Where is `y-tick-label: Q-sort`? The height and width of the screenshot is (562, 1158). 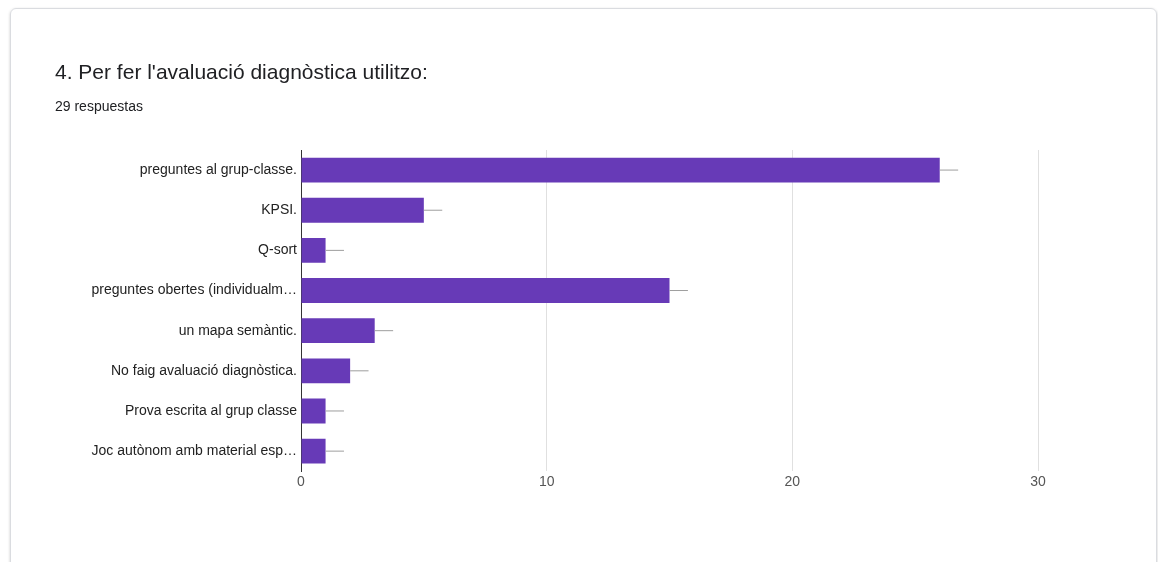 y-tick-label: Q-sort is located at coordinates (278, 249).